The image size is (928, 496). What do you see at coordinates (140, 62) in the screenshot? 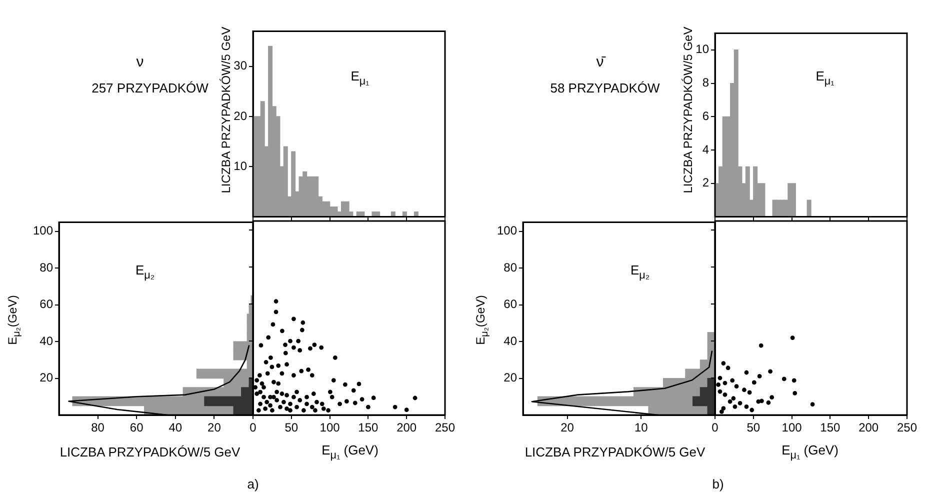
I see `text: ν` at bounding box center [140, 62].